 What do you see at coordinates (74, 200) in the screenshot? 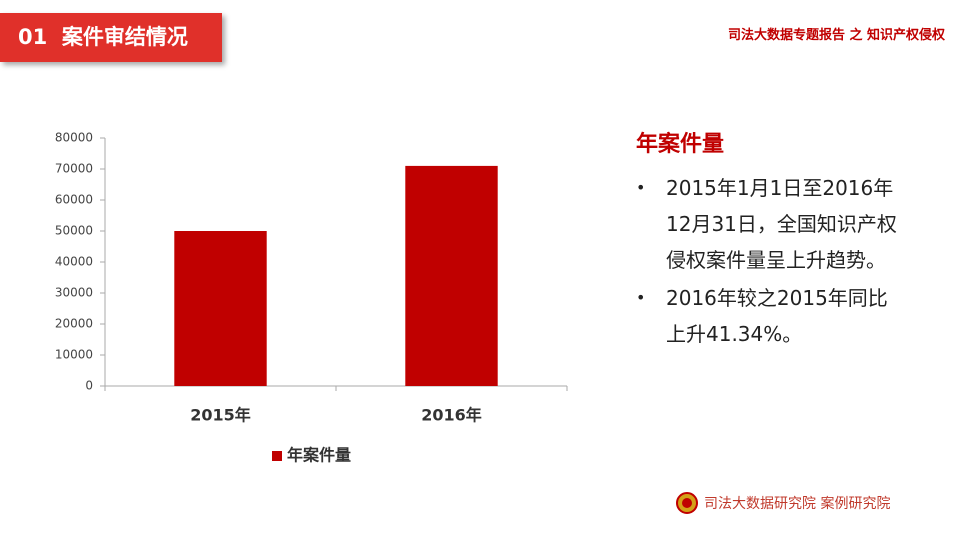
I see `y-tick-label: 60000` at bounding box center [74, 200].